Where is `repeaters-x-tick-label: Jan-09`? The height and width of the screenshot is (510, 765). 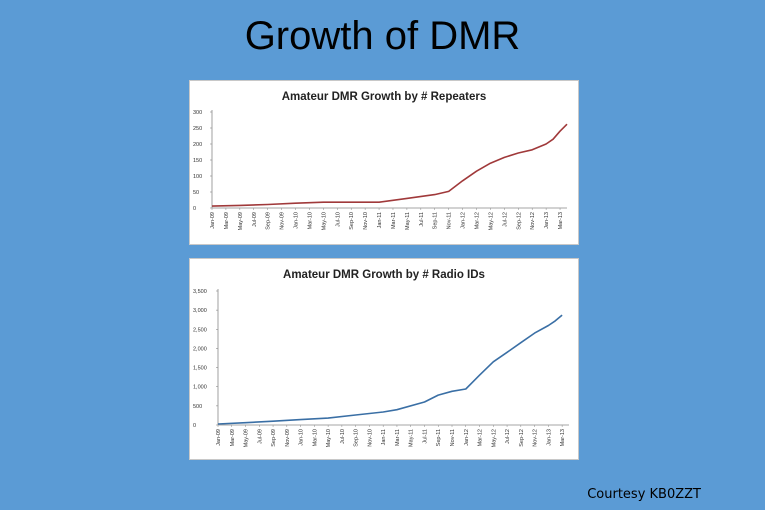
repeaters-x-tick-label: Jan-09 is located at coordinates (213, 220).